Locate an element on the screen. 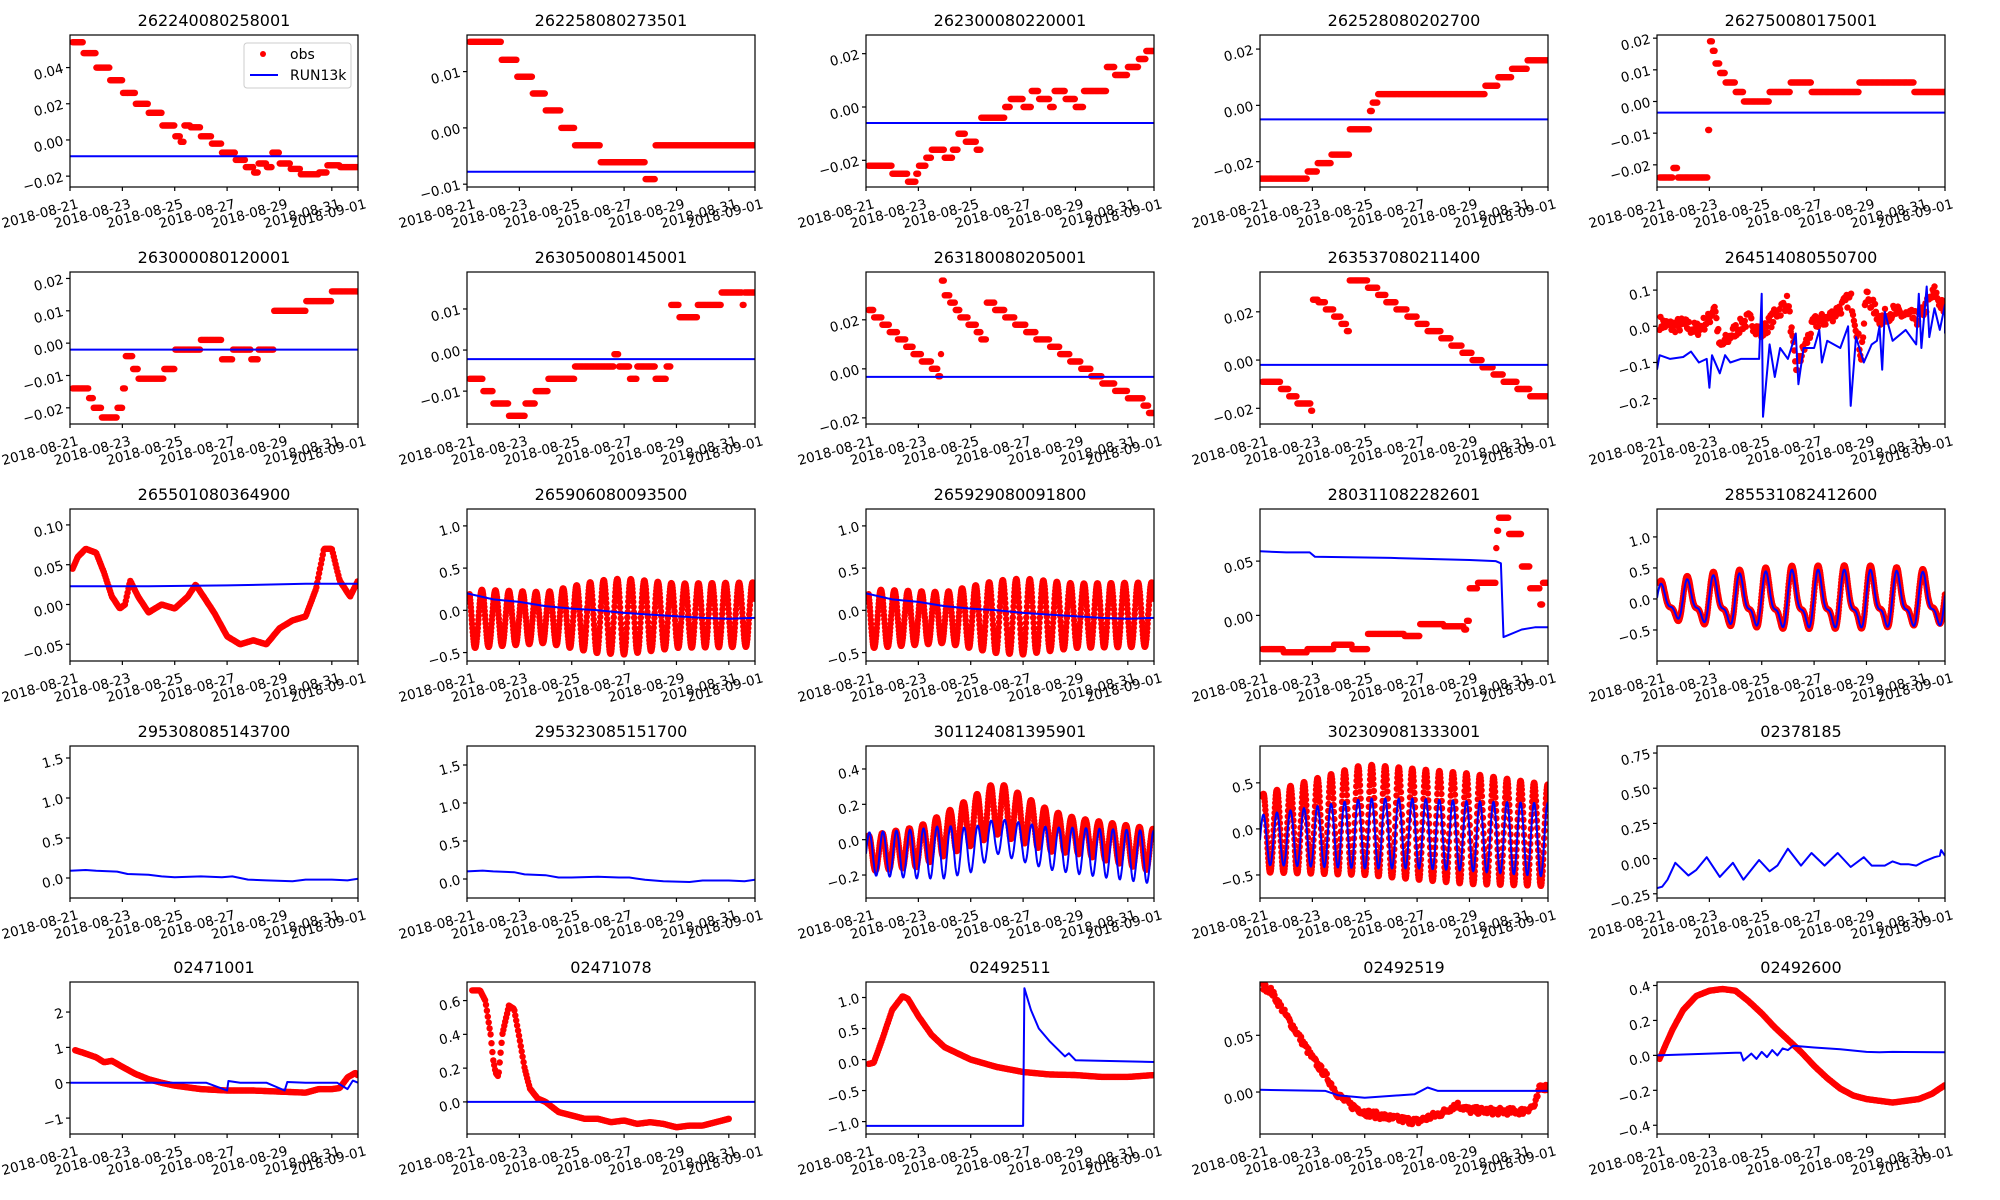 The width and height of the screenshot is (2000, 1200). y-tick-label: 0.01 is located at coordinates (1635, 74).